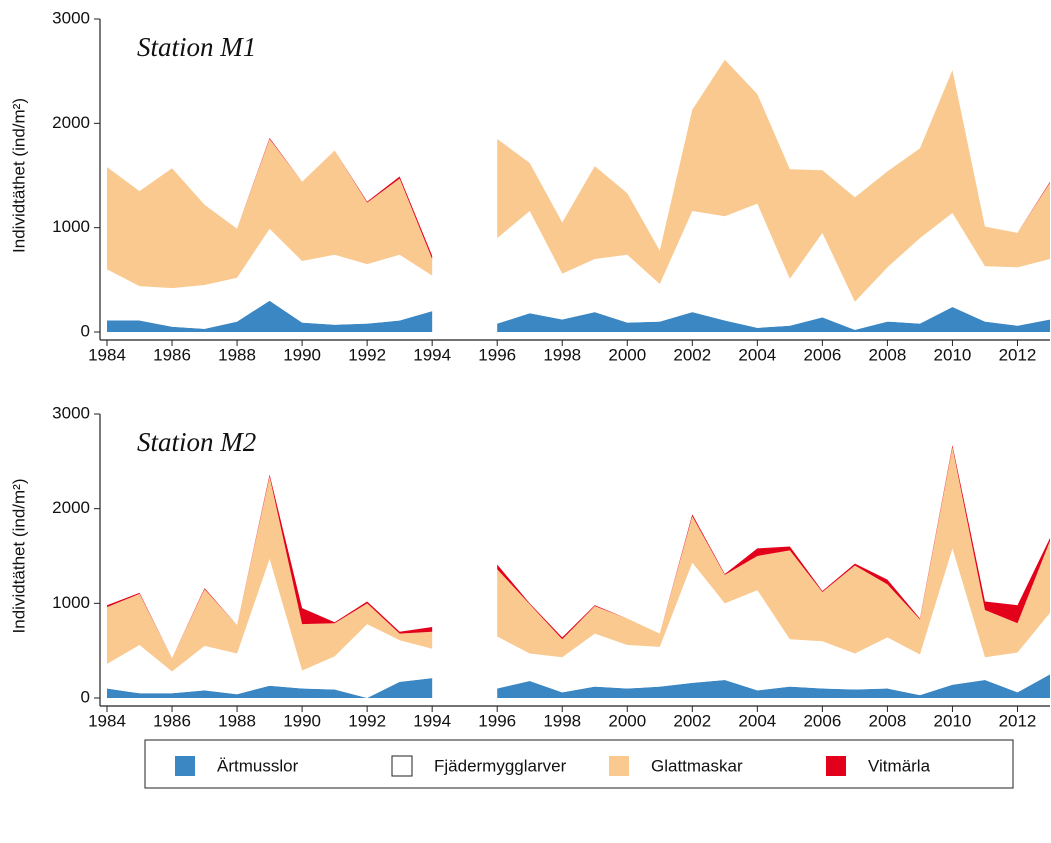 This screenshot has height=843, width=1051. What do you see at coordinates (579, 764) in the screenshot?
I see `legend-box` at bounding box center [579, 764].